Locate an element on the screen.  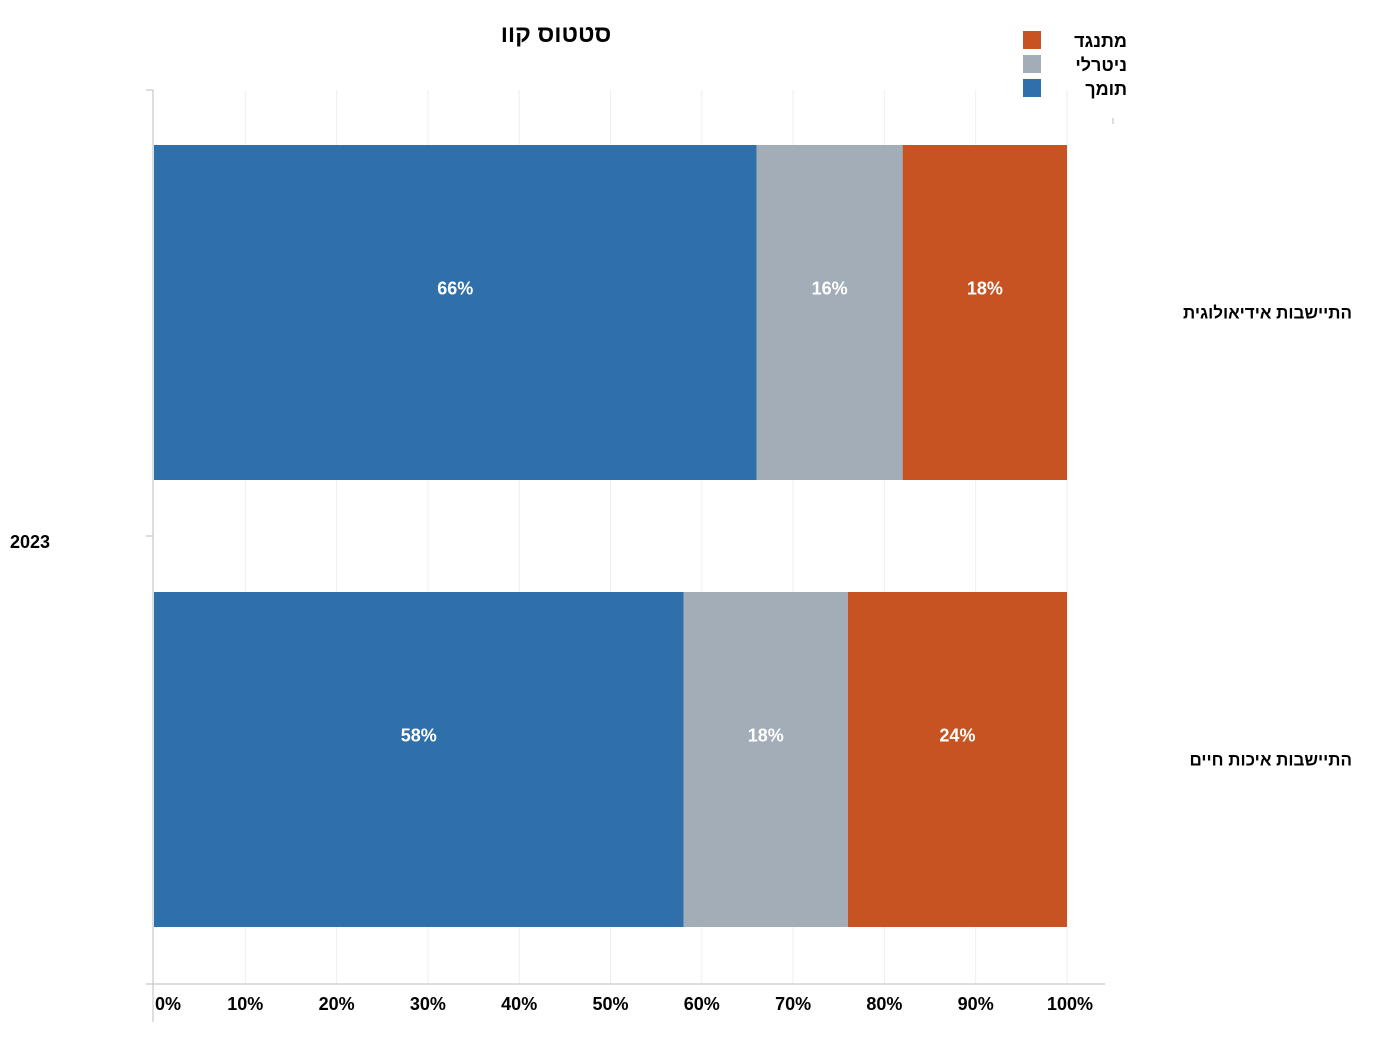
data-label: 24% is located at coordinates (957, 736).